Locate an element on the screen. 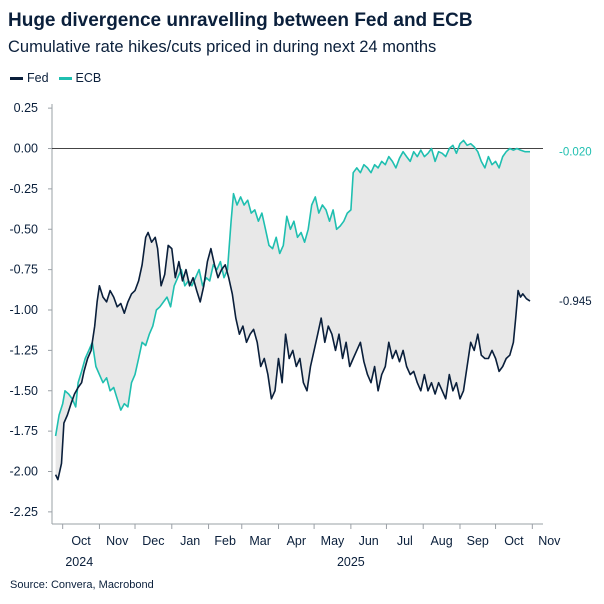  y-tick-label: -0.75 is located at coordinates (24, 270).